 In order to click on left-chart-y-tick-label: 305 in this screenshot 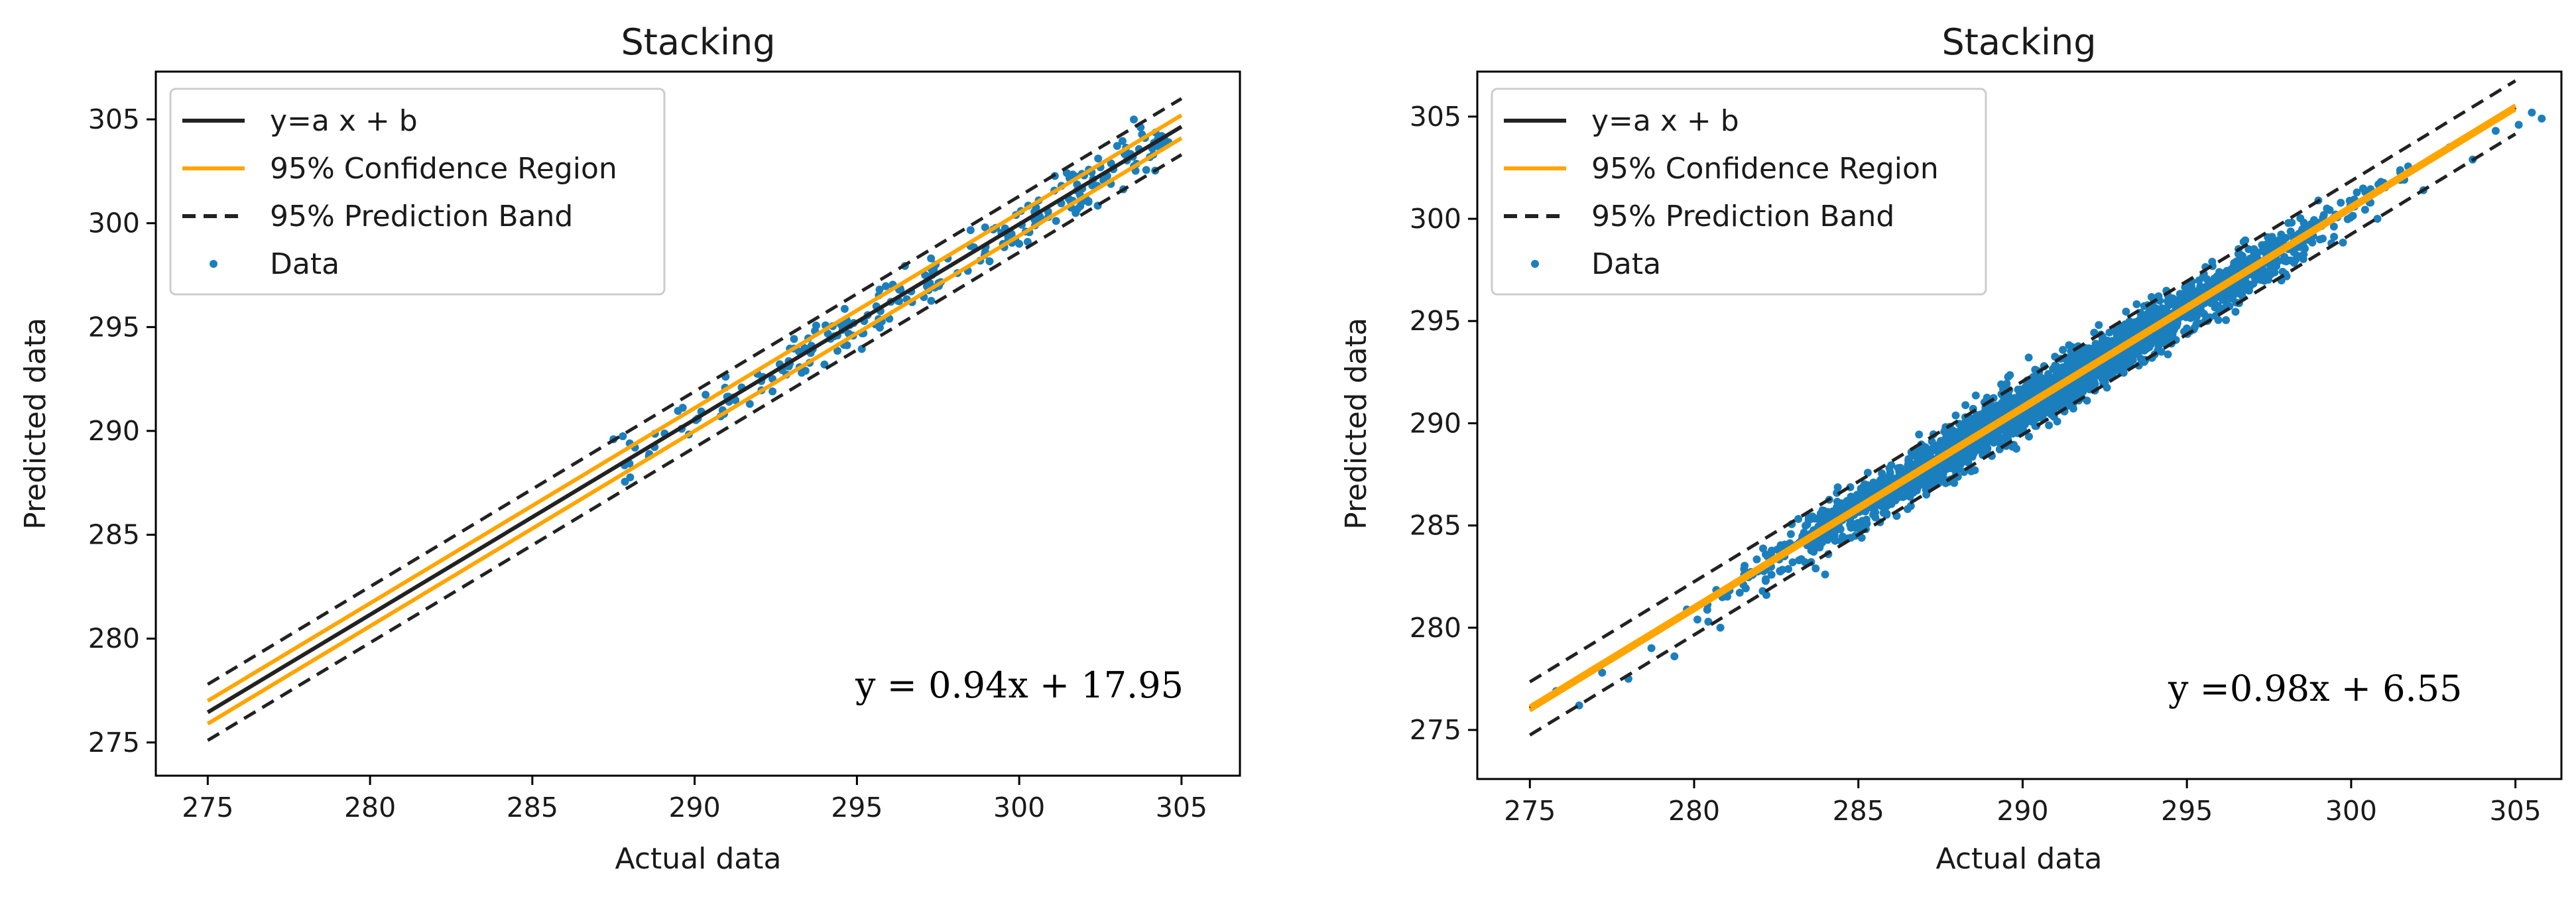, I will do `click(114, 119)`.